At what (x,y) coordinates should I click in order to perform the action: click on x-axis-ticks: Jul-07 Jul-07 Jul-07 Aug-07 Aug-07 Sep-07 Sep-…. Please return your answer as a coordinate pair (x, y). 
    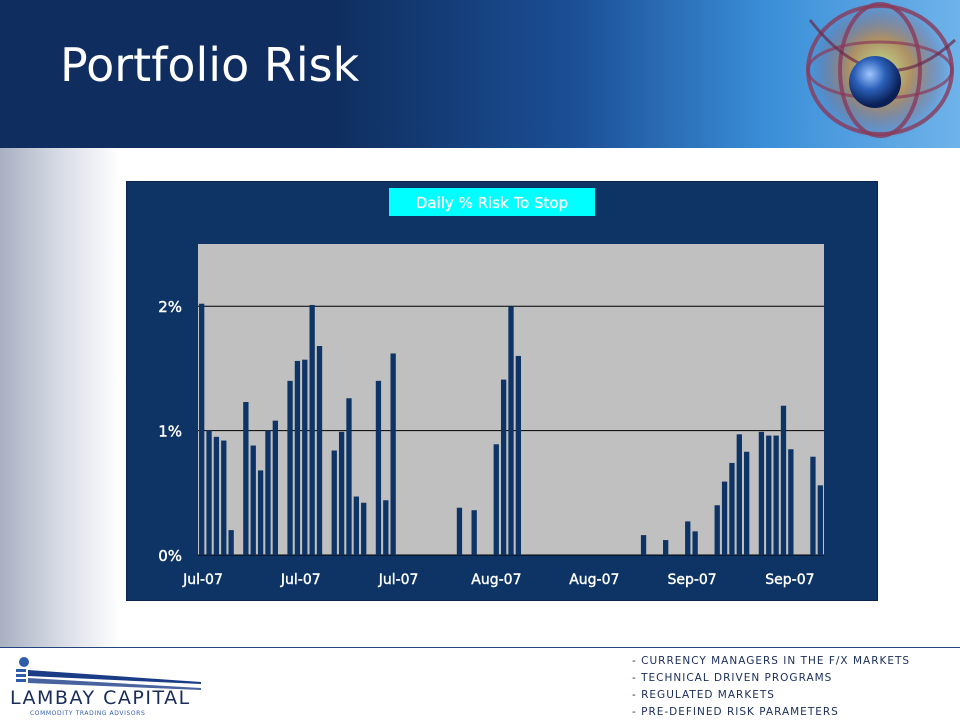
    Looking at the image, I should click on (498, 580).